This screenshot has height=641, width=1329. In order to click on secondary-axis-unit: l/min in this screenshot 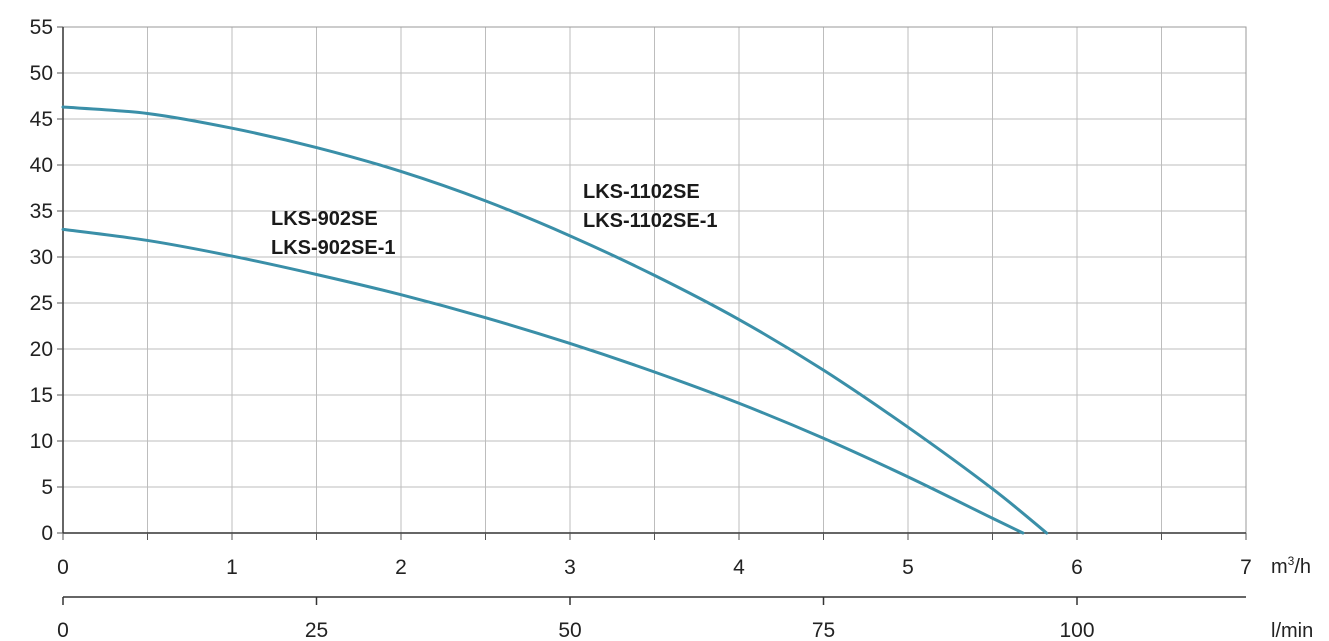, I will do `click(1292, 630)`.